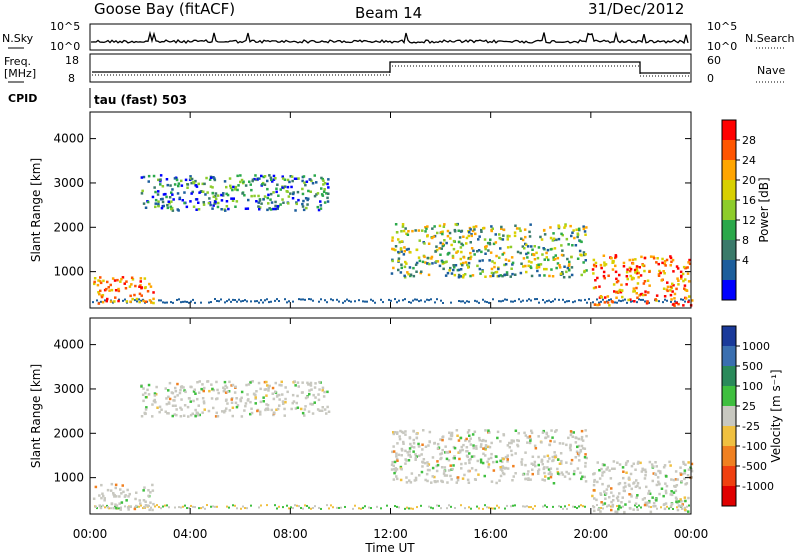  I want to click on velocity-colorbar-label: Velocity [m s⁻¹], so click(776, 415).